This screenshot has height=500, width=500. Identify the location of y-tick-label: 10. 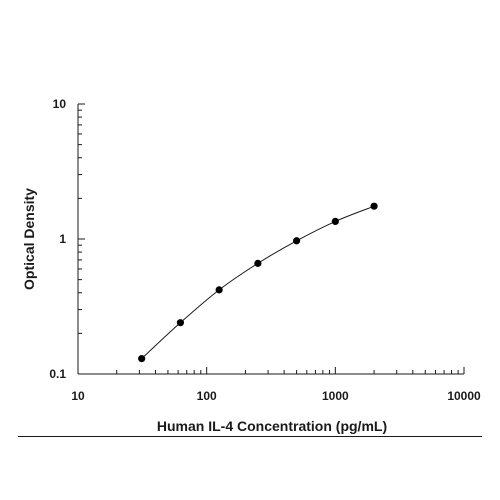
(60, 104).